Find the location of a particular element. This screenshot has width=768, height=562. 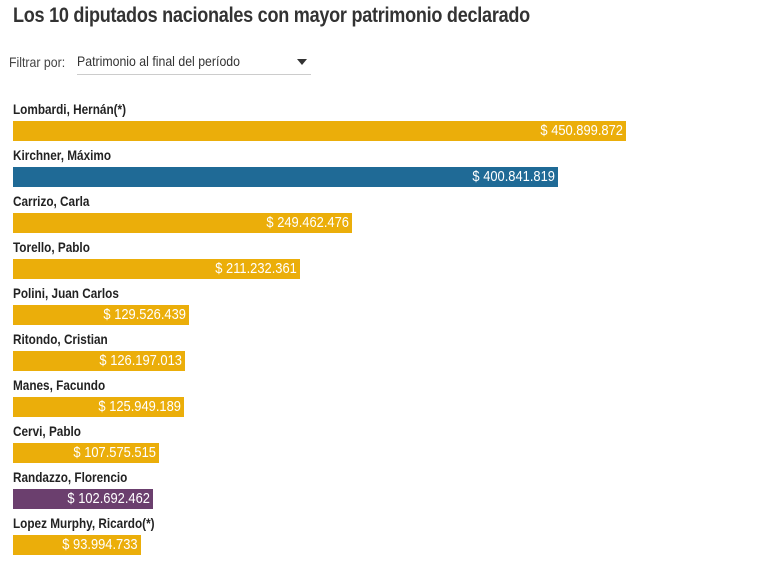

bar-value-label: $ 211.232.361 is located at coordinates (256, 268).